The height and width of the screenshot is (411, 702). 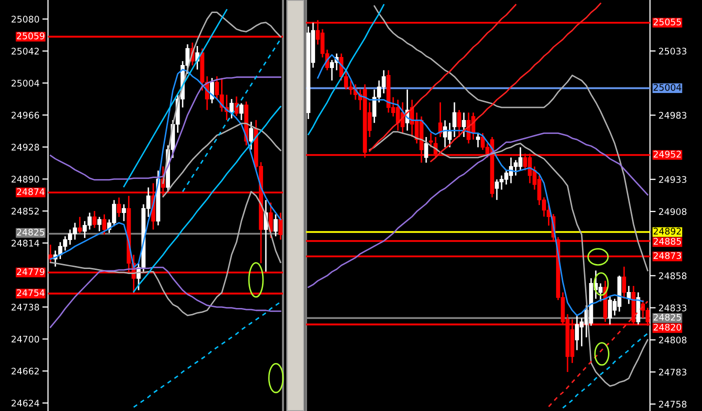 What do you see at coordinates (672, 404) in the screenshot?
I see `y-tick-label: 24758` at bounding box center [672, 404].